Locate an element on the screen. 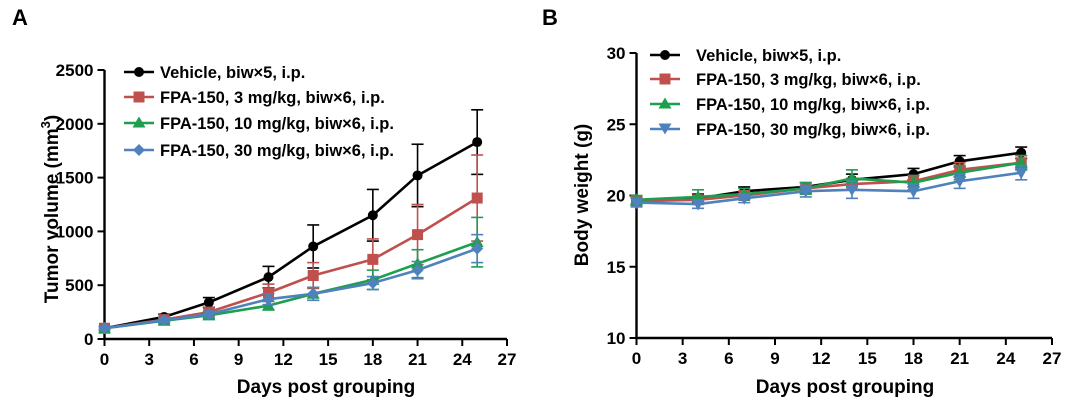  panel-a-legend-label-30mg: FPA-150, 30 mg/kg, biw×6, i.p. is located at coordinates (277, 151).